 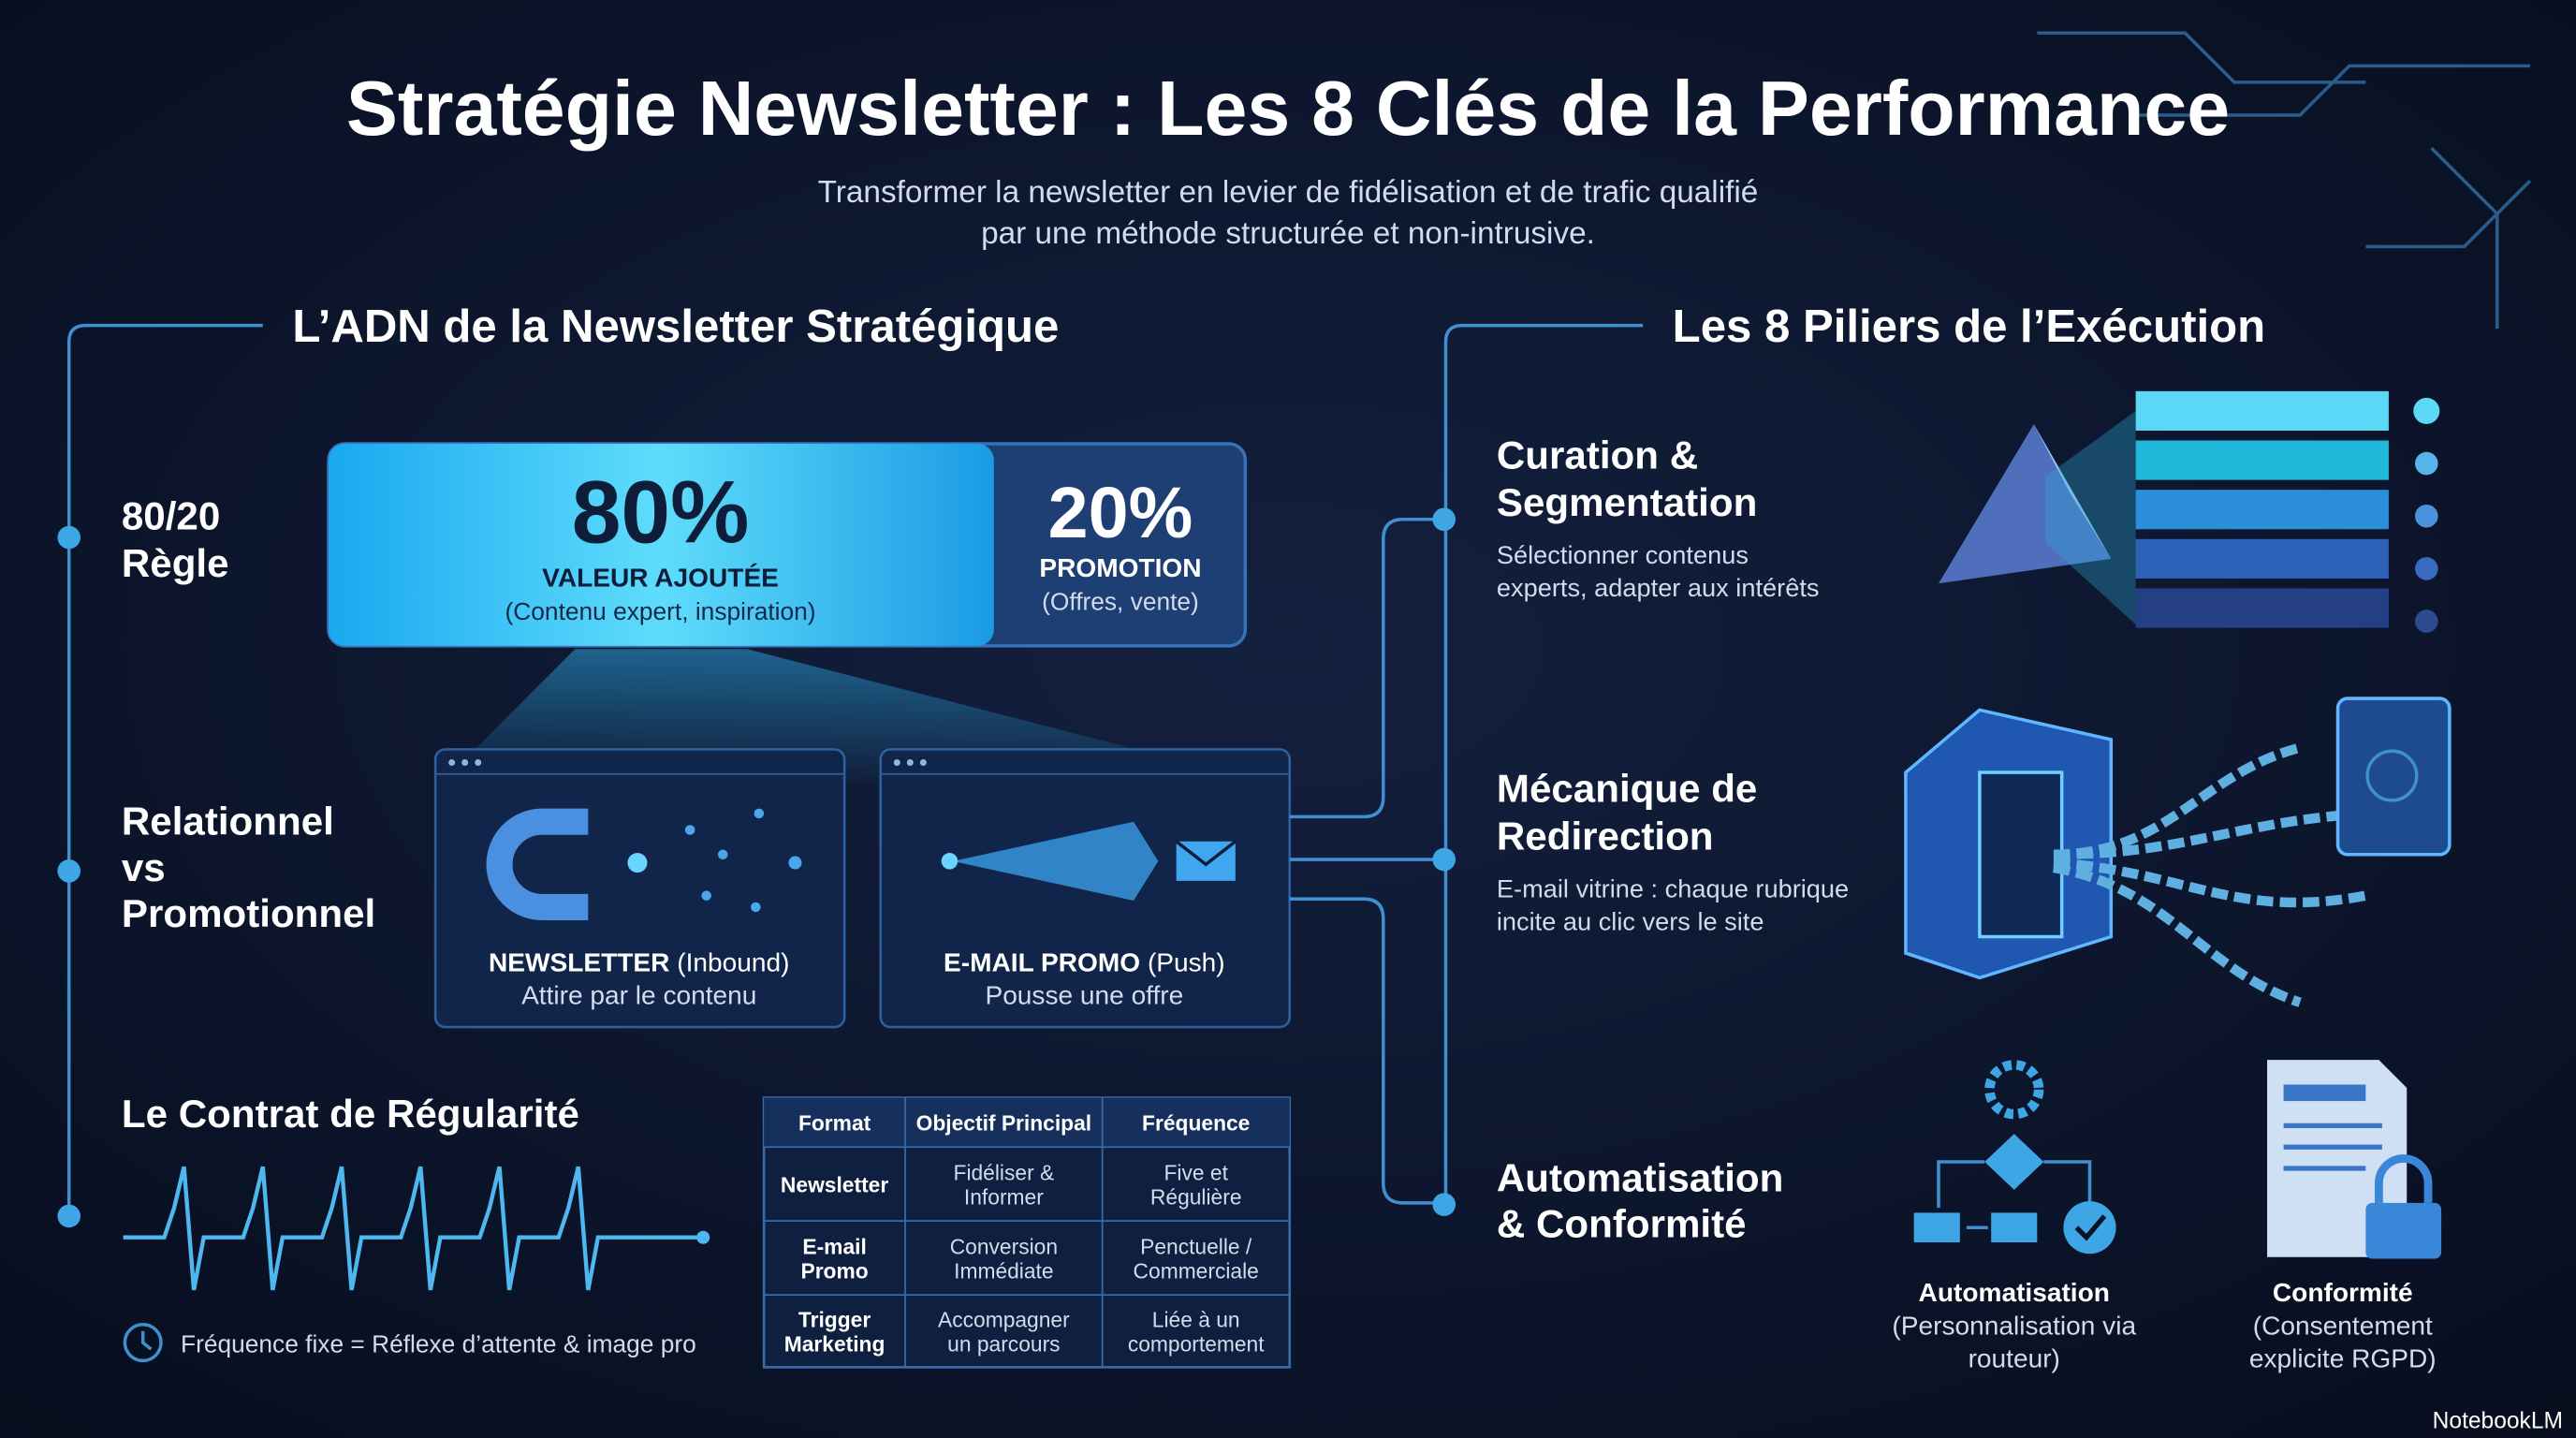 I want to click on table-cell-line: Informer, so click(x=1004, y=1197).